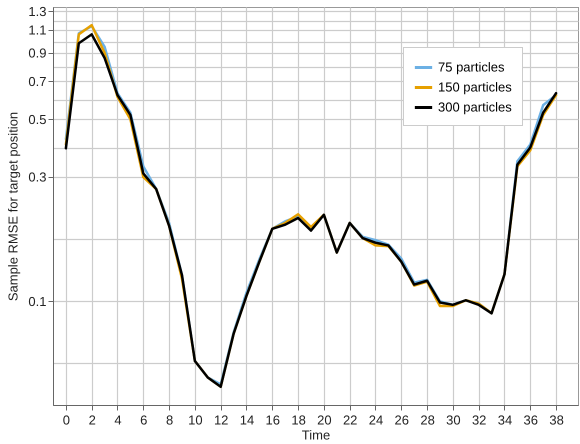  Describe the element at coordinates (37, 301) in the screenshot. I see `y-tick-label: 0.1` at that location.